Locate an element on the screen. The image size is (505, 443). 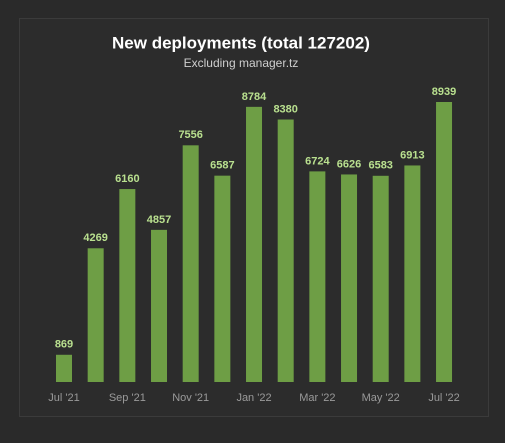
value-label: 6587 is located at coordinates (222, 166).